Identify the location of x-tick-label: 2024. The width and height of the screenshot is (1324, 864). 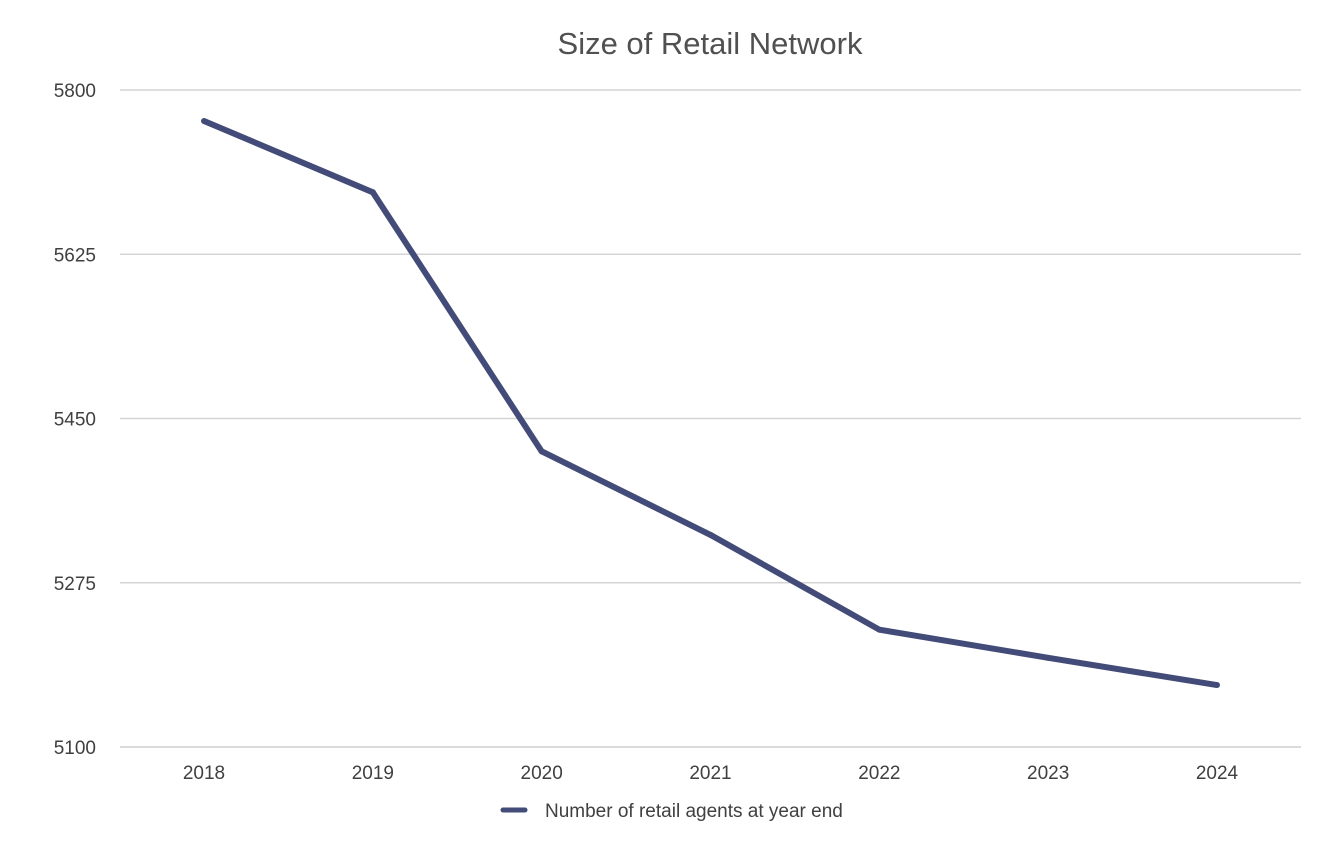
(1217, 773).